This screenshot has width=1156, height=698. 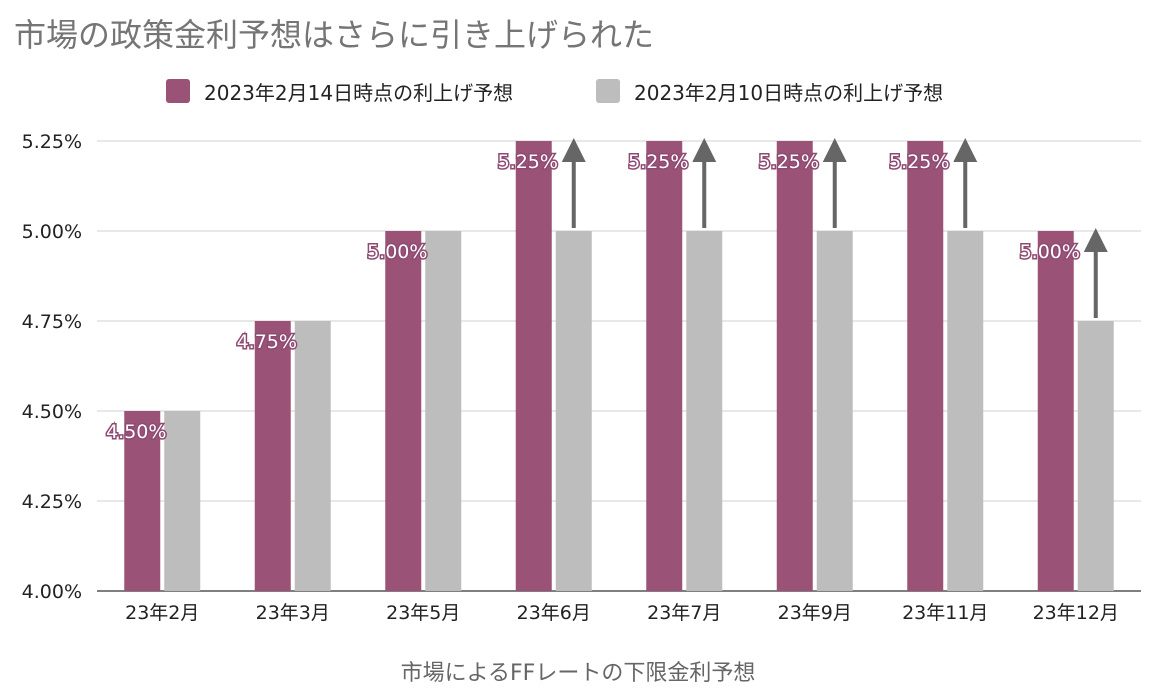 What do you see at coordinates (684, 613) in the screenshot?
I see `x-tick-label: 23年7月` at bounding box center [684, 613].